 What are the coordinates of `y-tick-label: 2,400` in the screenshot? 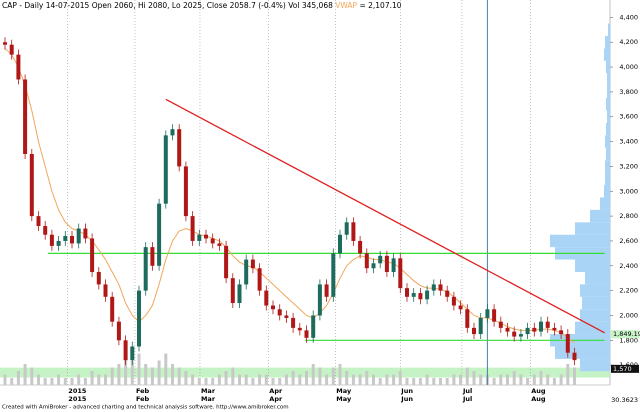 It's located at (628, 266).